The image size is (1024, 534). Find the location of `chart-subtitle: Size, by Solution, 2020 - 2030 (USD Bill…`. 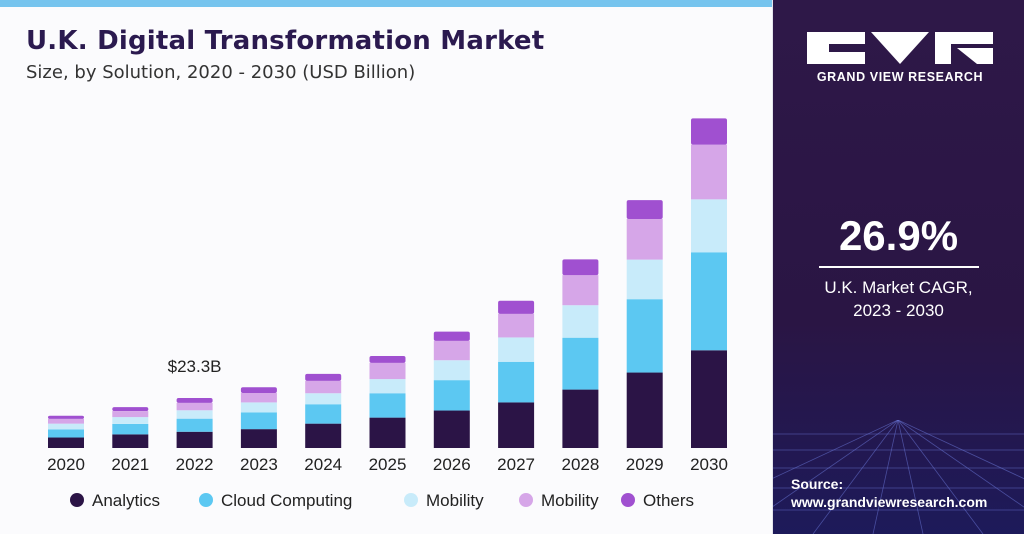

chart-subtitle: Size, by Solution, 2020 - 2030 (USD Bill… is located at coordinates (221, 72).